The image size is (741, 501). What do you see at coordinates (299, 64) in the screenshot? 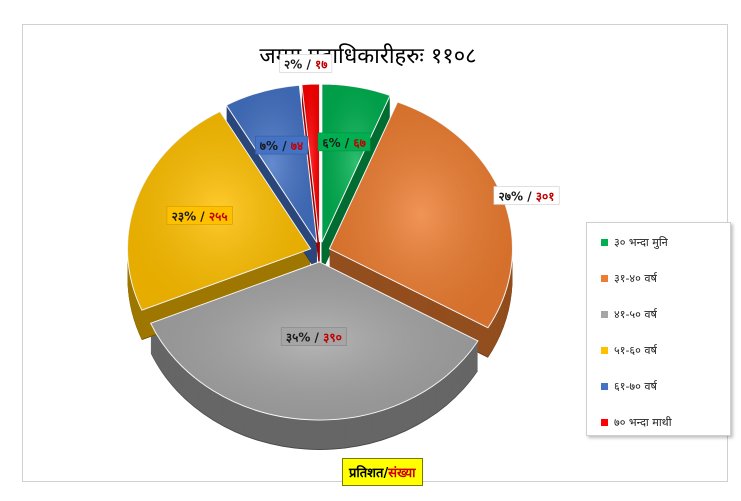
I see `data-label-percent: २% /` at bounding box center [299, 64].